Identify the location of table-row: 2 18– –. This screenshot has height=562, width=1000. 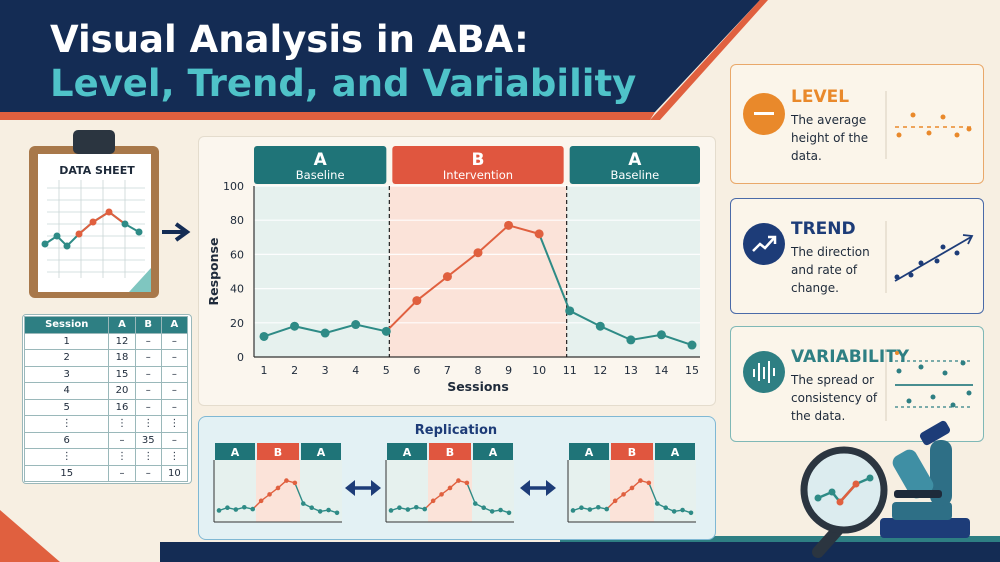
(106, 358).